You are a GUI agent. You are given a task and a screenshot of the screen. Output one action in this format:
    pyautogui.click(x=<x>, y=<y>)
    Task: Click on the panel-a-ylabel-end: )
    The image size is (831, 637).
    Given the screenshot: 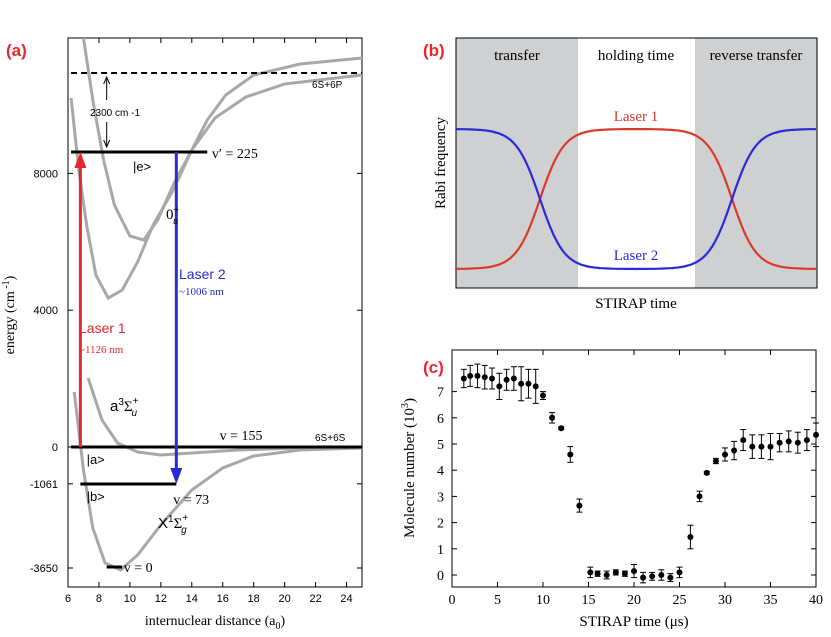 What is the action you would take?
    pyautogui.click(x=10, y=277)
    